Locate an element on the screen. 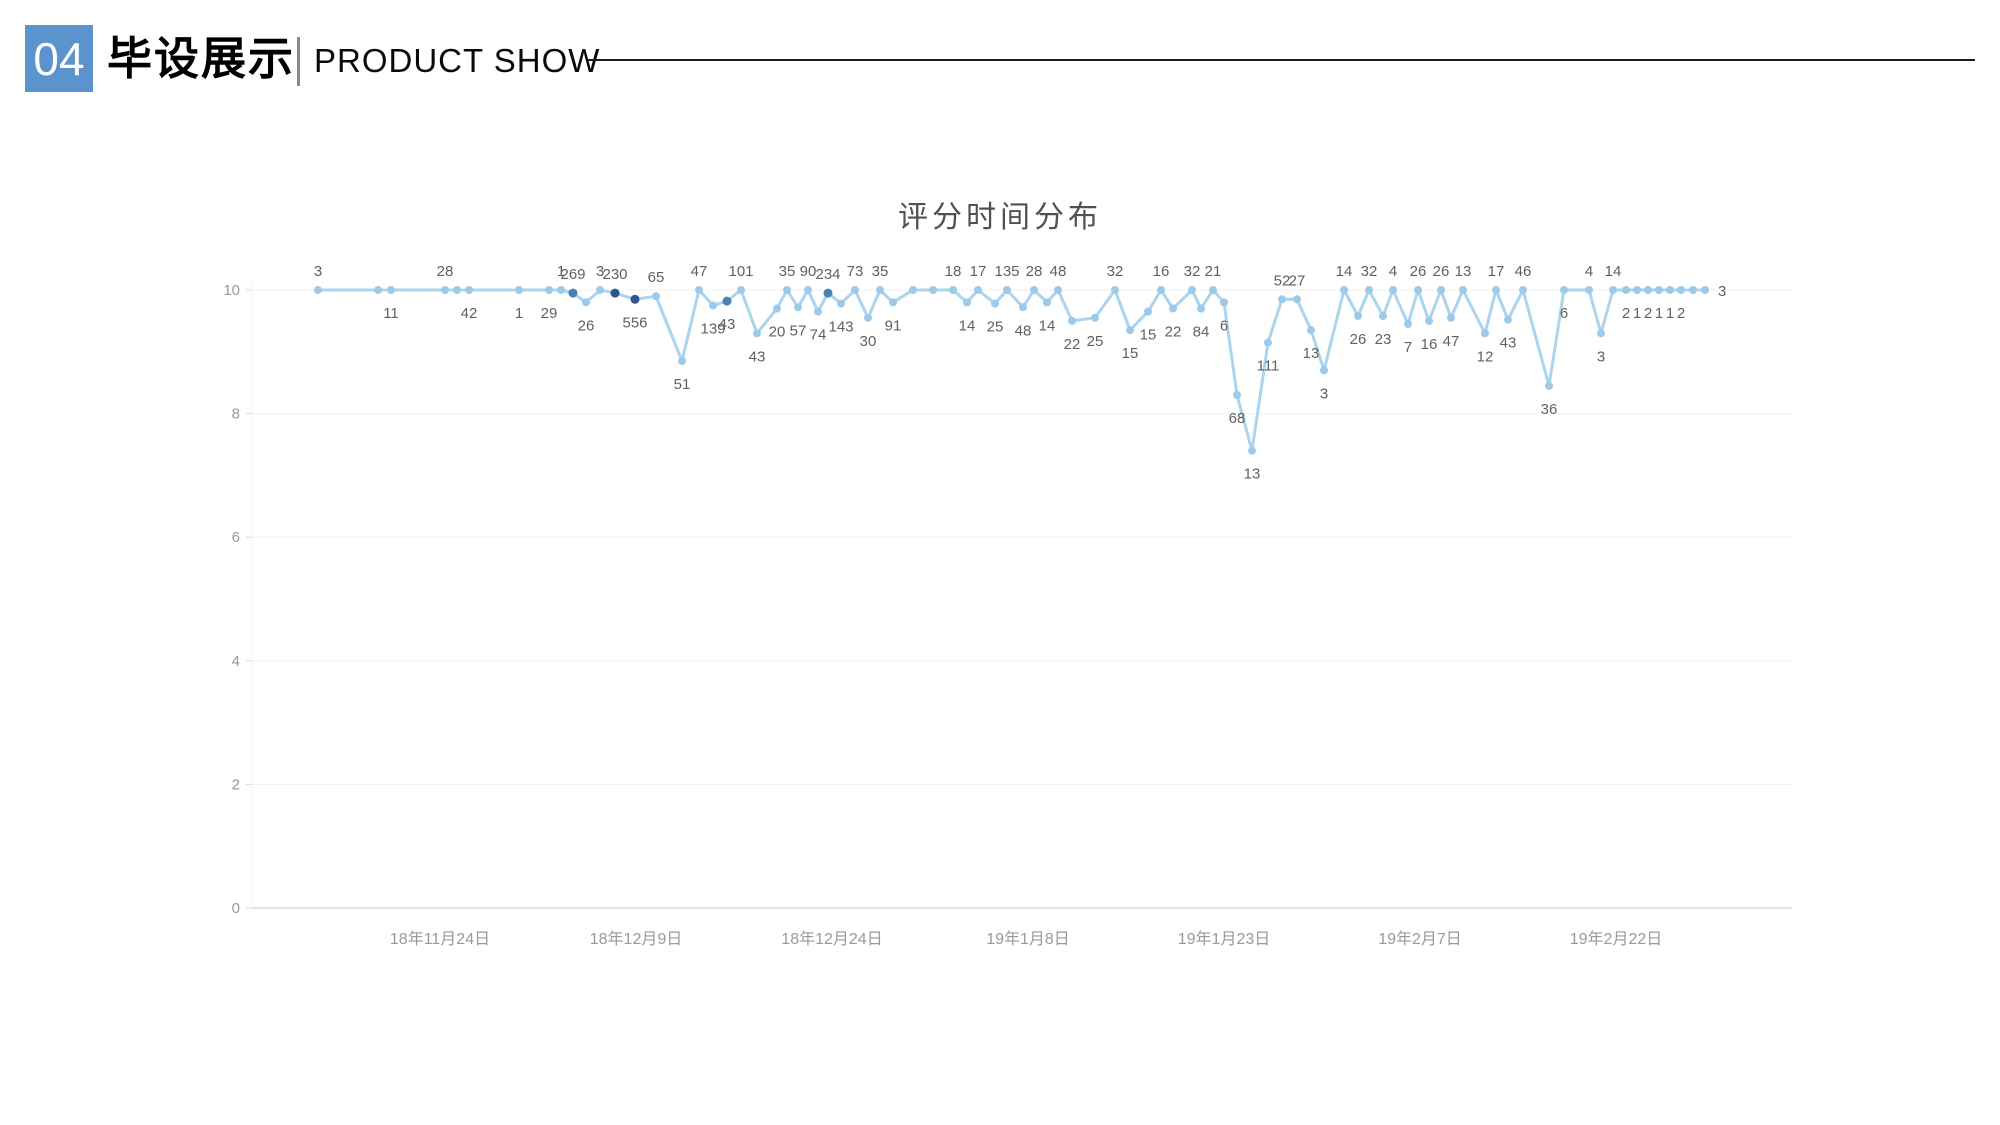 Image resolution: width=2000 pixels, height=1125 pixels. data-point-label: 52 is located at coordinates (1282, 280).